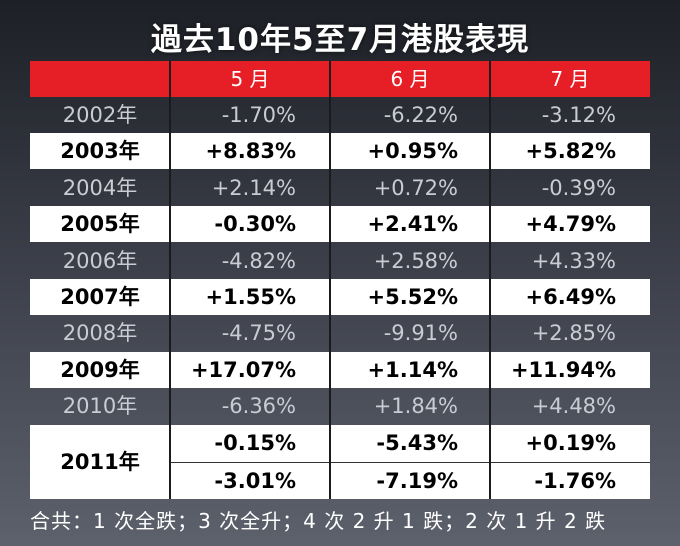 The height and width of the screenshot is (546, 680). I want to click on value-cell: -3.12%, so click(578, 115).